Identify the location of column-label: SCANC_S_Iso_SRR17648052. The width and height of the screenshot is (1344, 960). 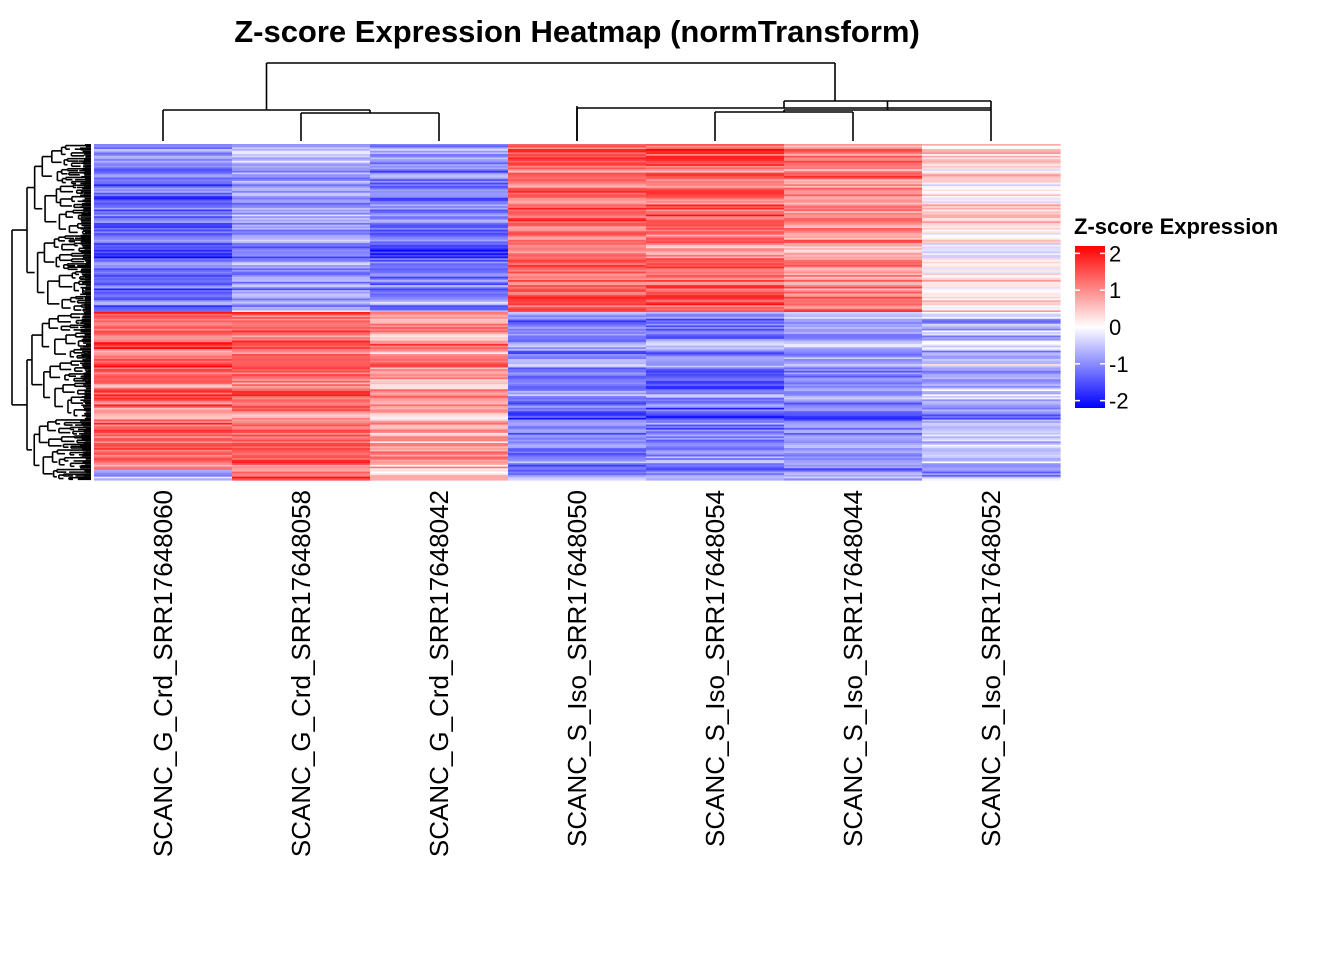
(991, 668).